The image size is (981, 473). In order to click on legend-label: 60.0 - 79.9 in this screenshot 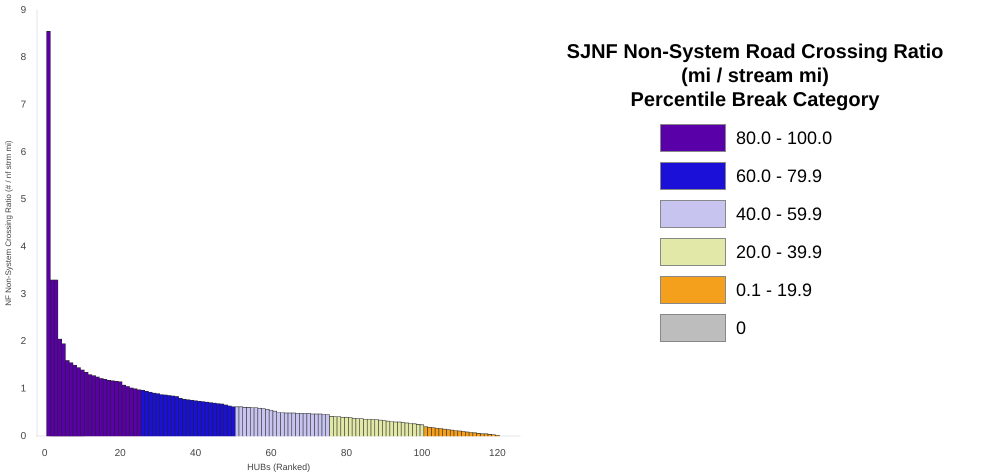, I will do `click(779, 176)`.